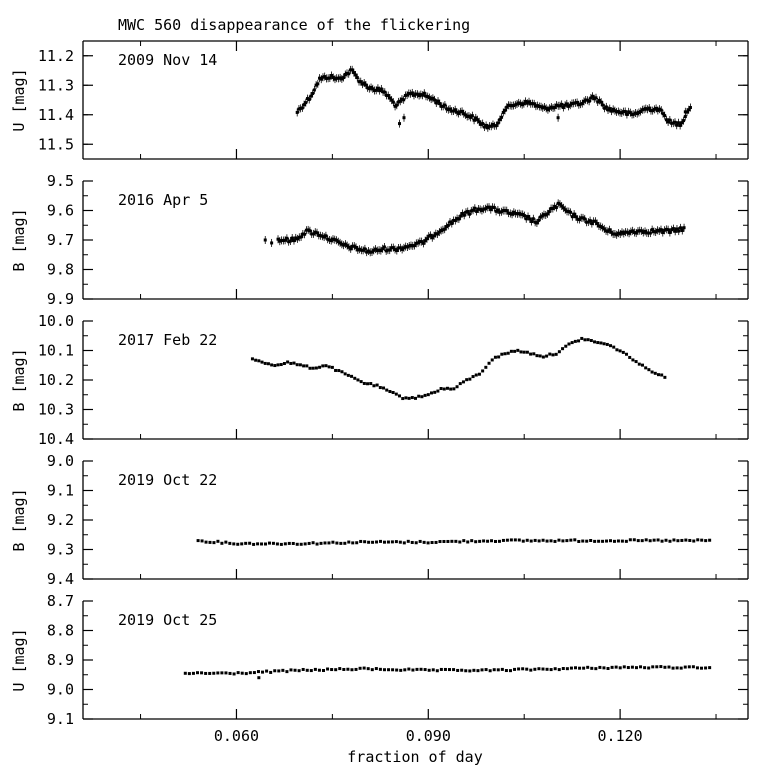 The image size is (765, 767). Describe the element at coordinates (60, 211) in the screenshot. I see `y-tick-label: 9.6` at that location.